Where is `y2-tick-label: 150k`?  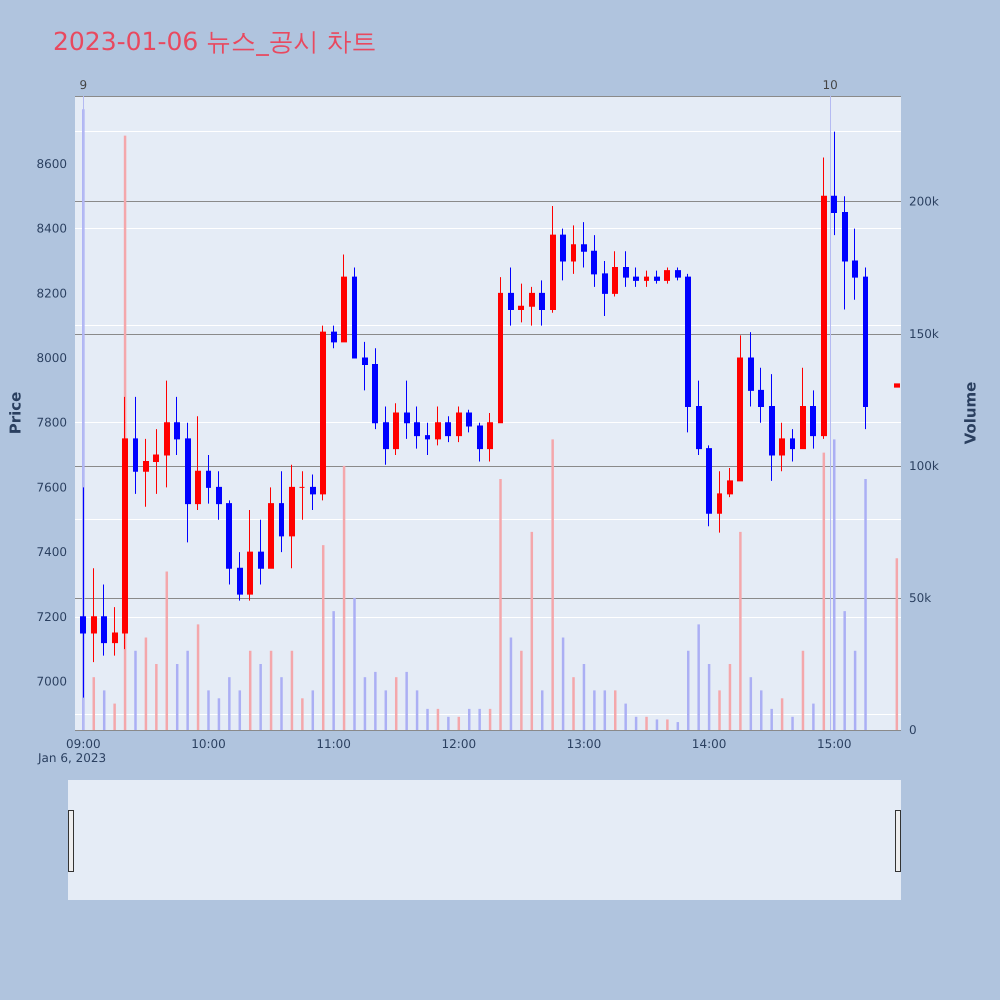
y2-tick-label: 150k is located at coordinates (924, 333).